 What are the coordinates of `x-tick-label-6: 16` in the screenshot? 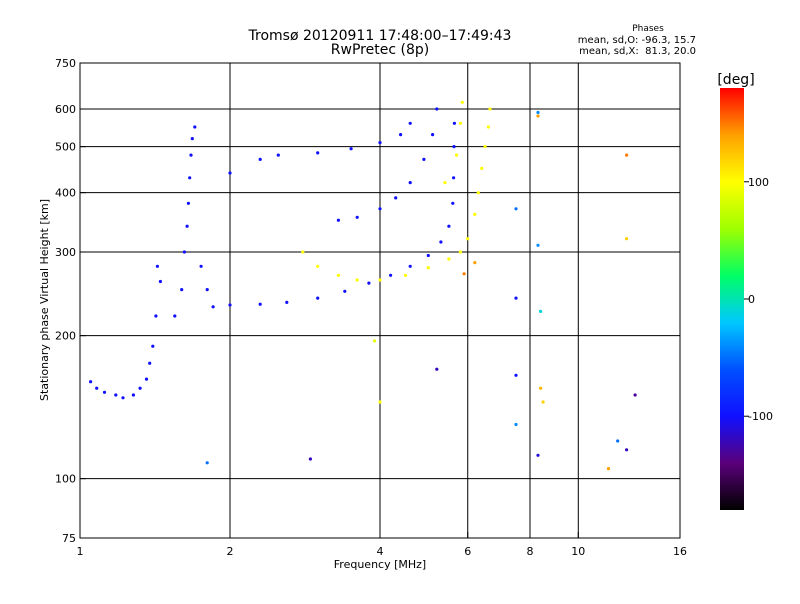 It's located at (680, 551).